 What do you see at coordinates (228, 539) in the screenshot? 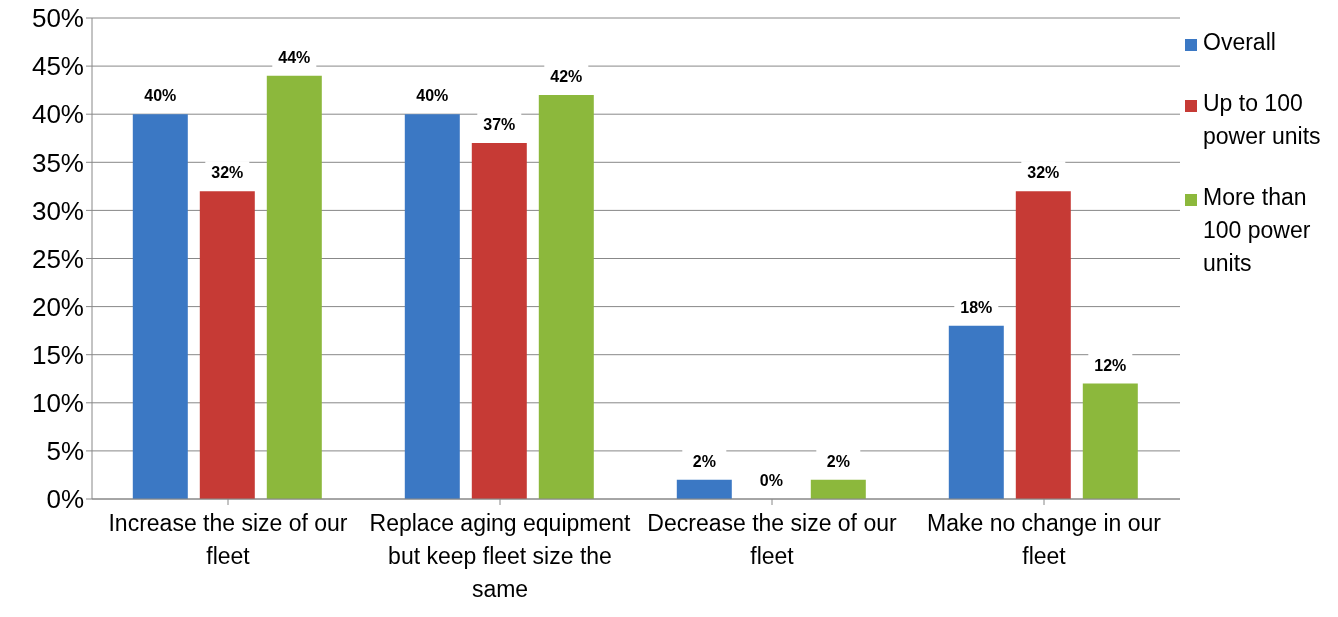
I see `x-tick-label: Increase the size of our fleet` at bounding box center [228, 539].